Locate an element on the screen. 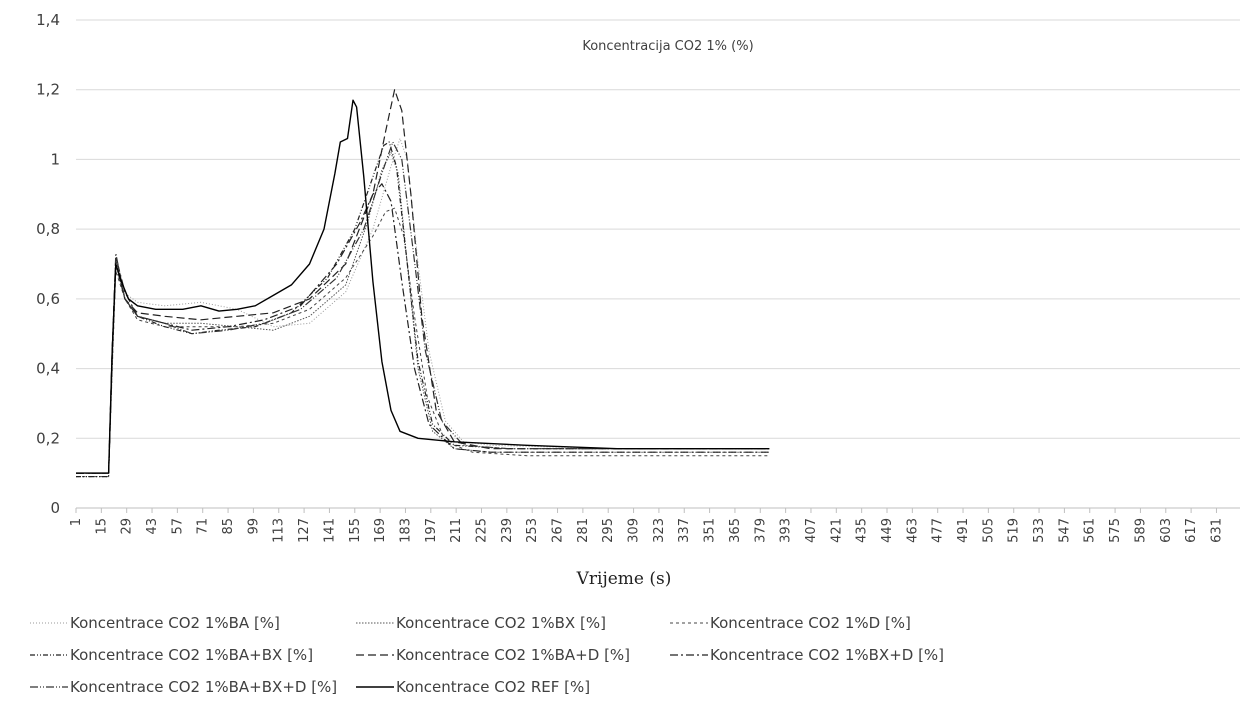 This screenshot has width=1246, height=713. legend-item: Koncentrace CO2 1%BA [%] is located at coordinates (154, 623).